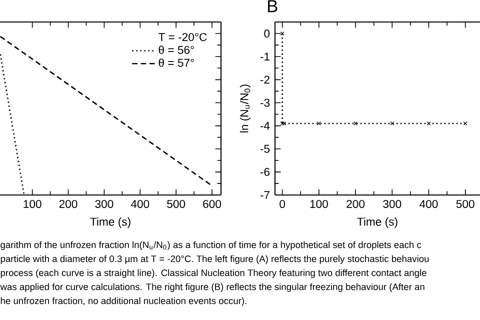 This screenshot has height=320, width=480. I want to click on text: garithm of the unfrozen fraction ln(N$_{u}$/N$_{0}$) as a function of time for a hypothetical set of droplets each c, so click(211, 245).